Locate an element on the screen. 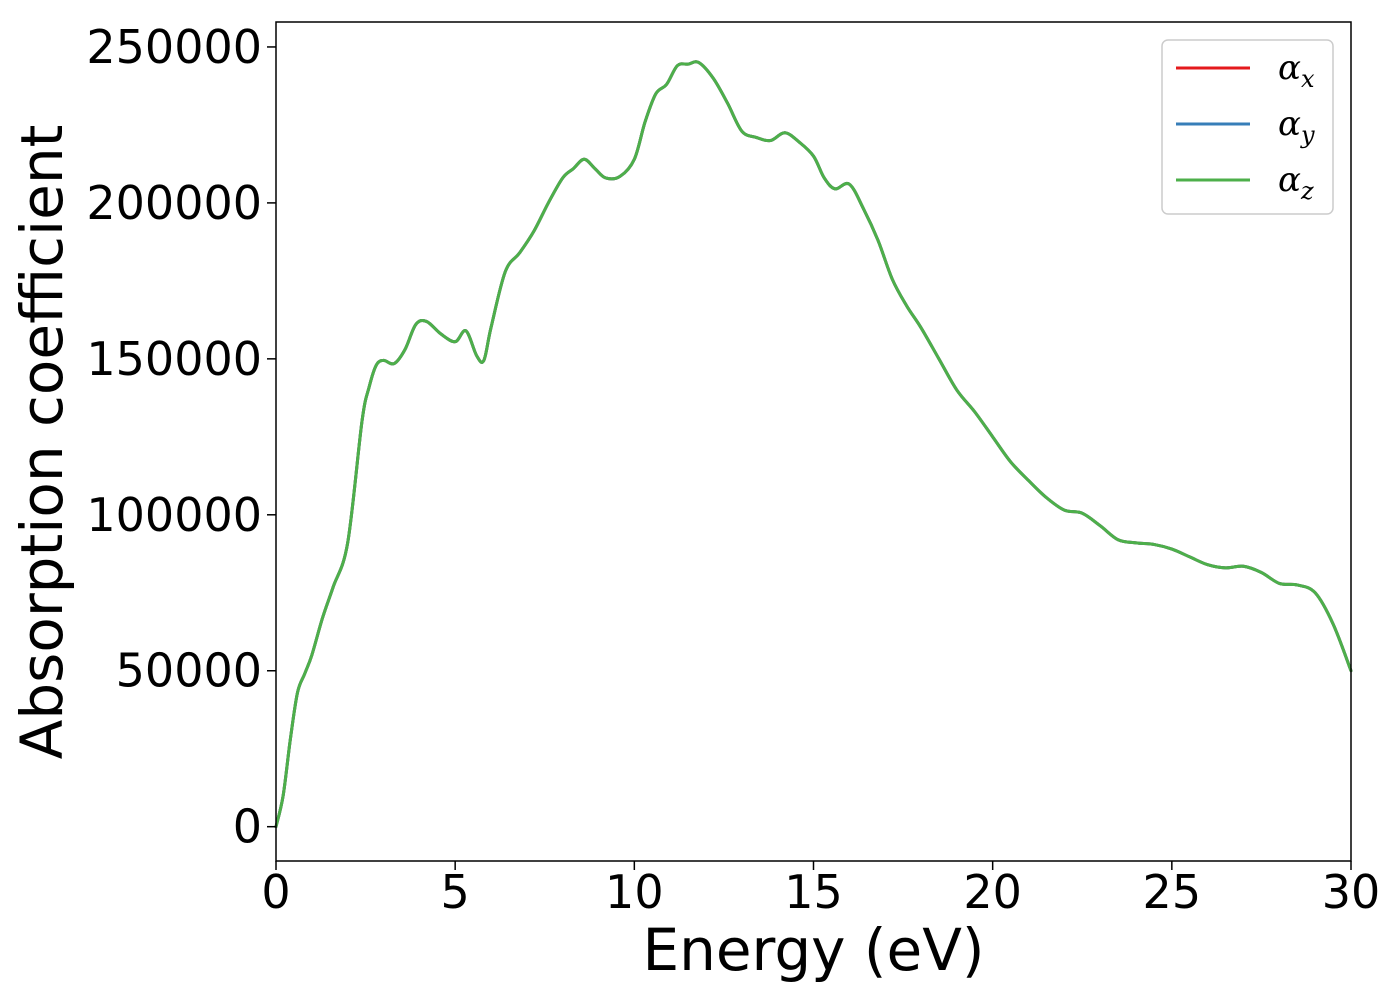  y-tick-label: 100000 is located at coordinates (174, 515).